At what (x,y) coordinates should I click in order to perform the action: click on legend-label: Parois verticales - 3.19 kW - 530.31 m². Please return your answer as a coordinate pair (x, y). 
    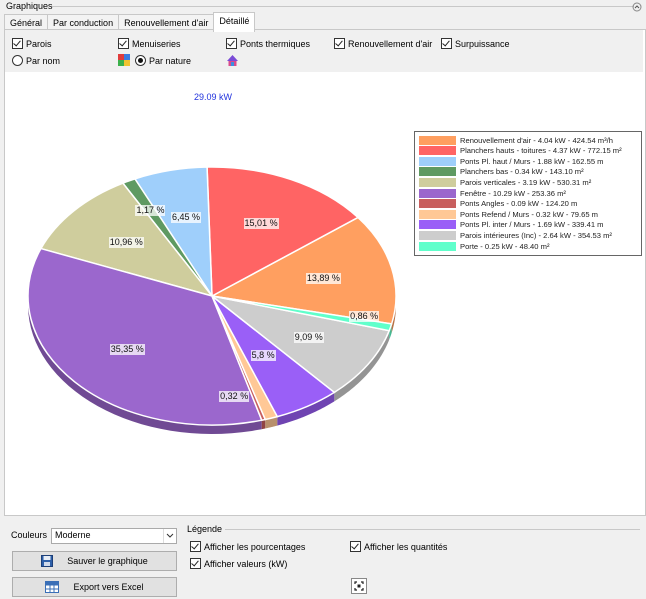
    Looking at the image, I should click on (526, 182).